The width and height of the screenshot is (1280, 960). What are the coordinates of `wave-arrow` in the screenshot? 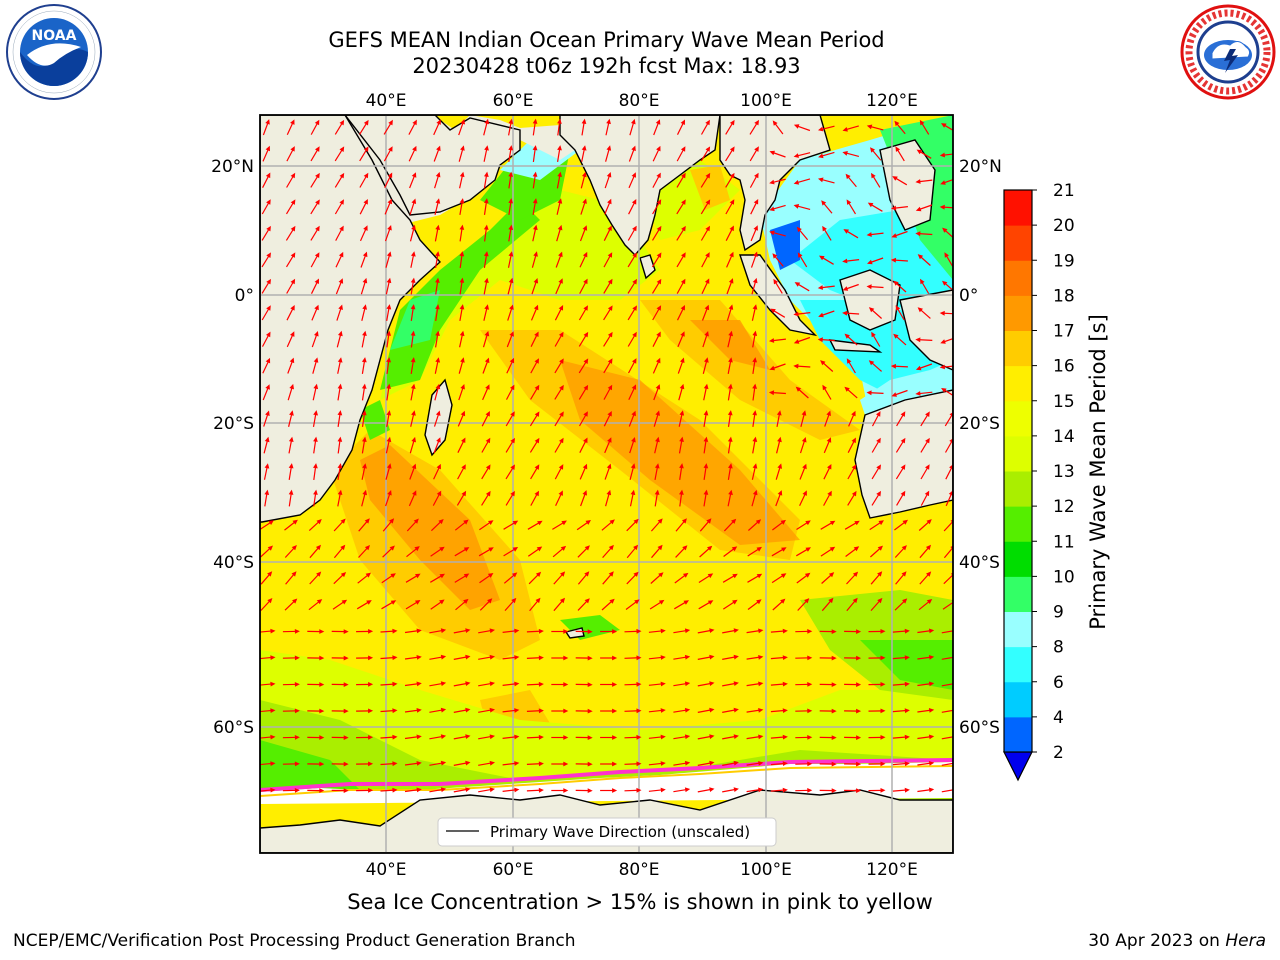 It's located at (947, 685).